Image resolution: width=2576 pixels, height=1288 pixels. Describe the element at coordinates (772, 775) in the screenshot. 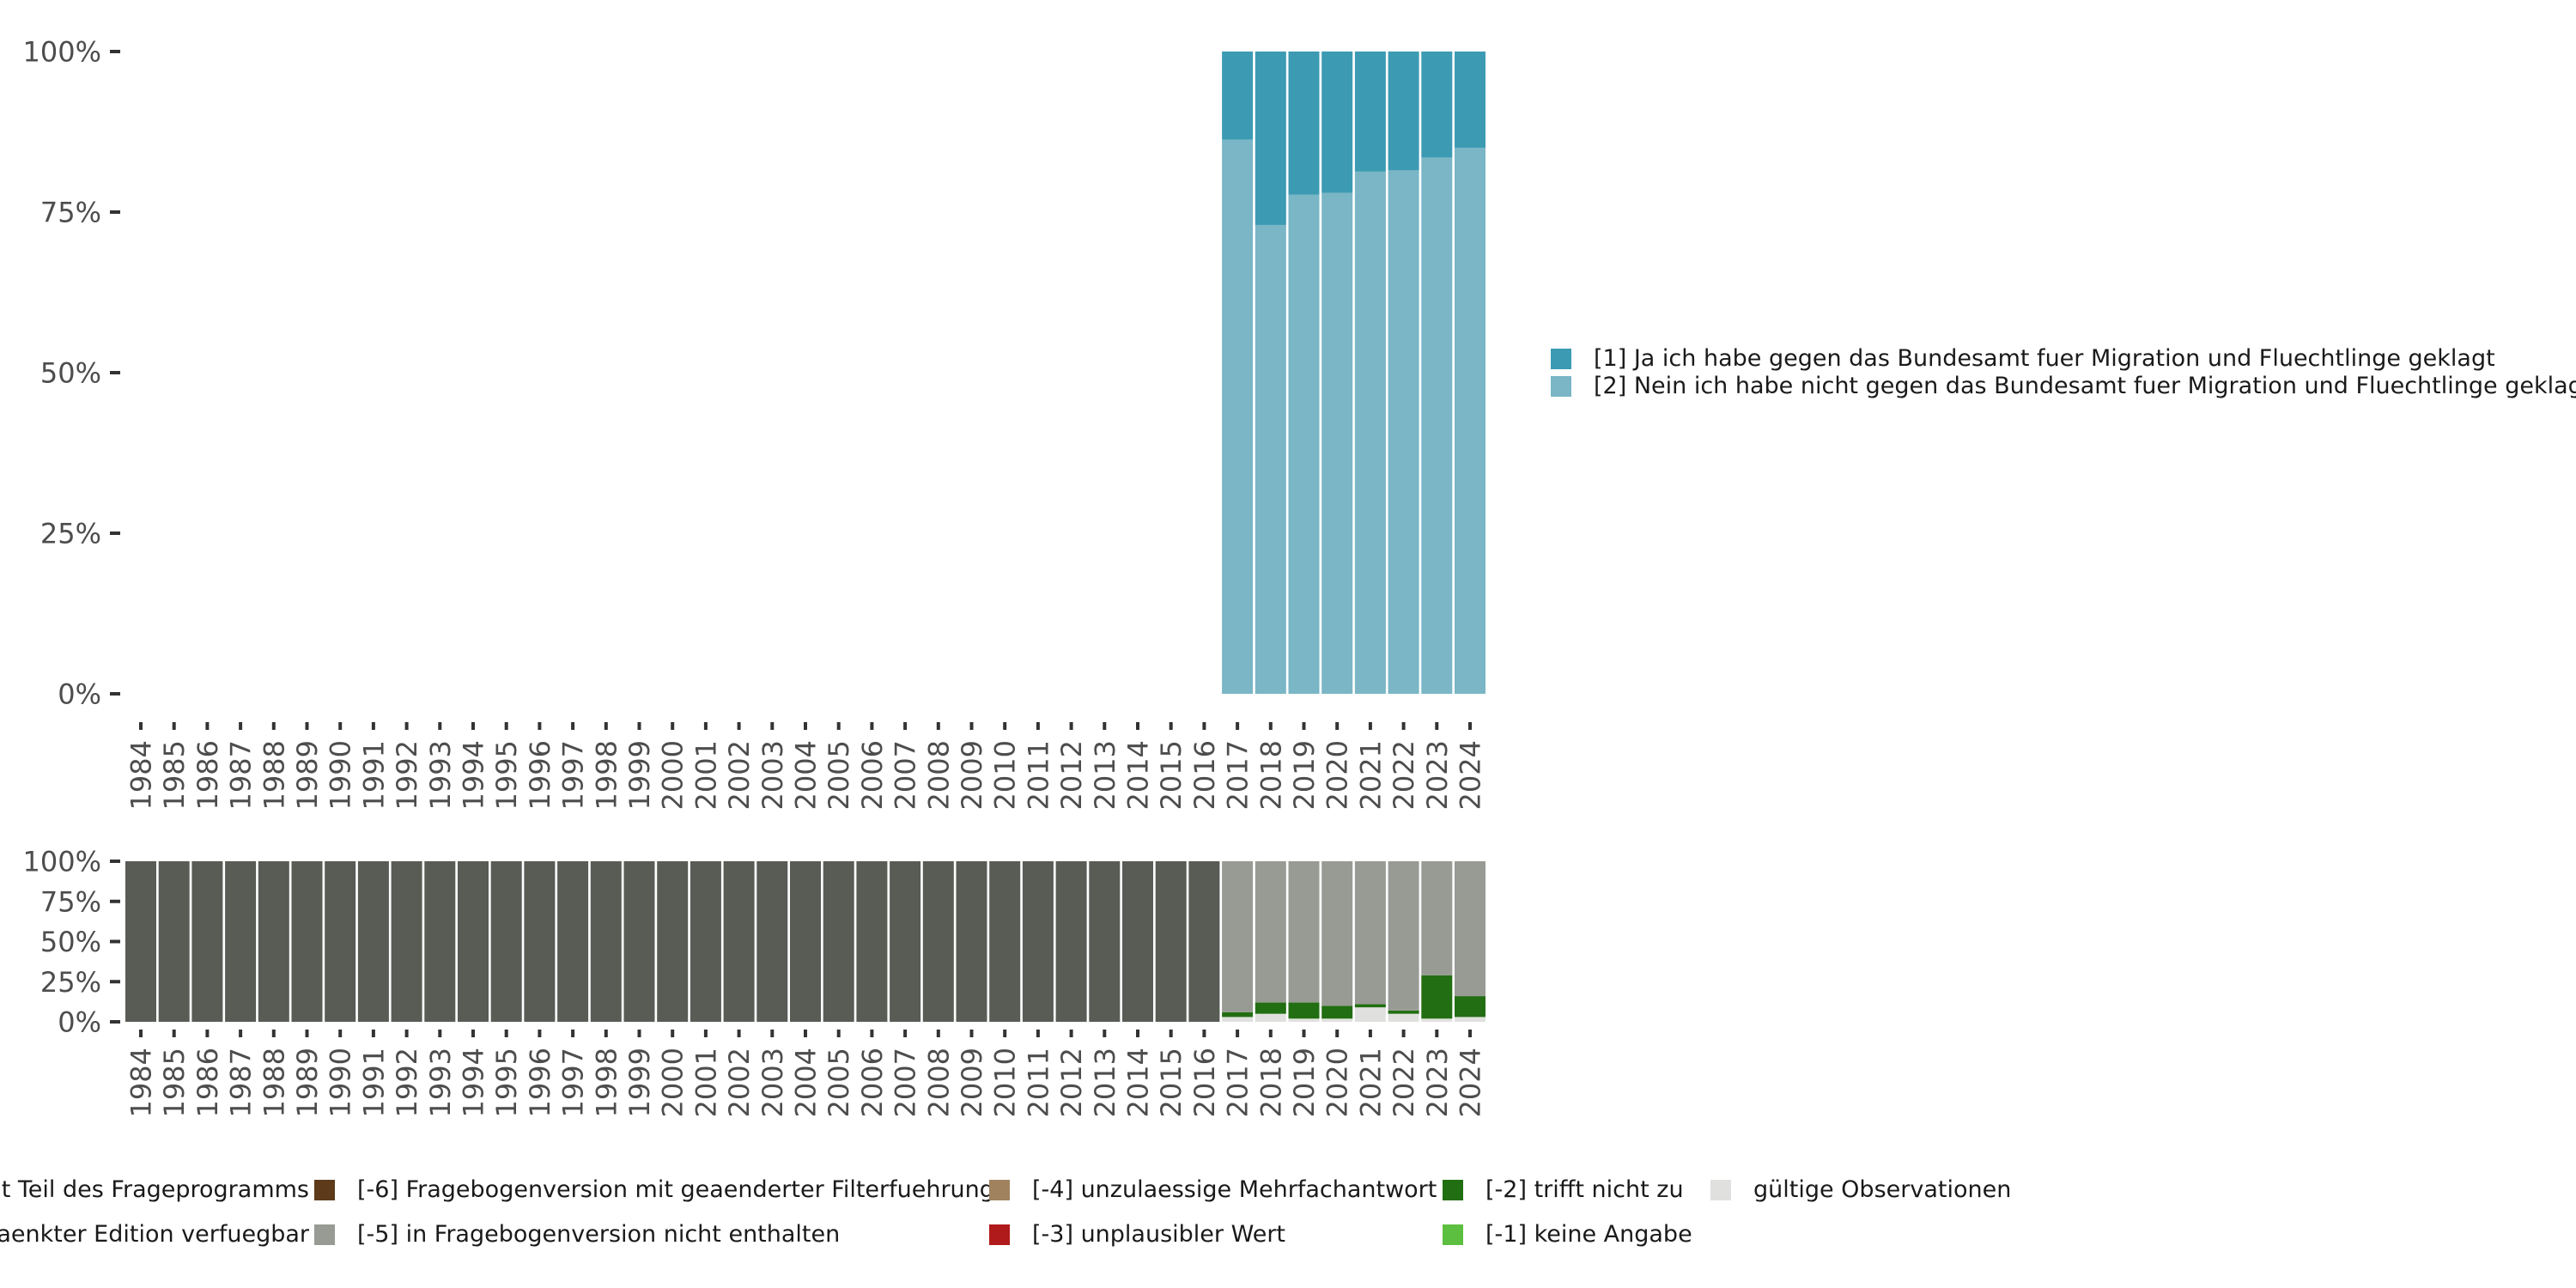

I see `top-panel-x-tick-label: 2003` at that location.